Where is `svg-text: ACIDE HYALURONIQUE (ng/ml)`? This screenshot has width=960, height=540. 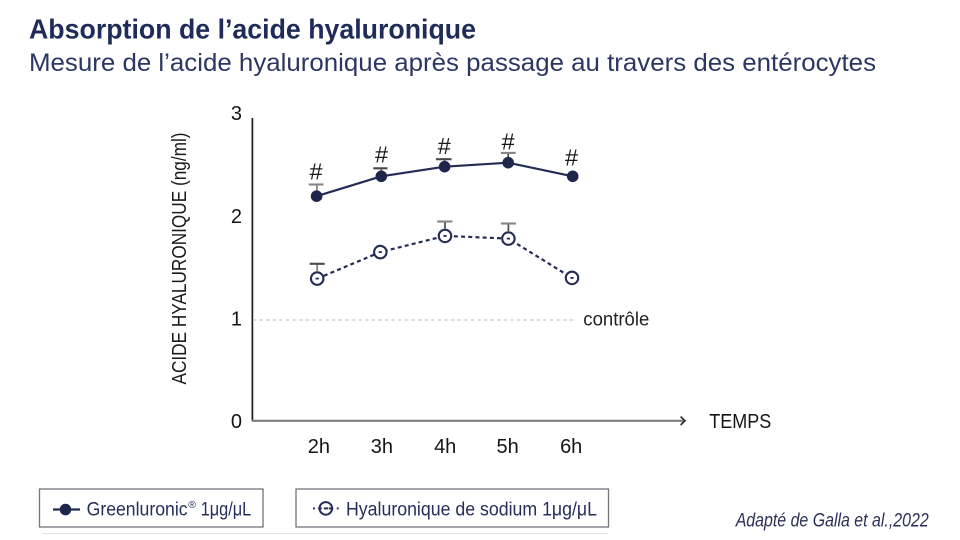
svg-text: ACIDE HYALURONIQUE (ng/ml) is located at coordinates (180, 259).